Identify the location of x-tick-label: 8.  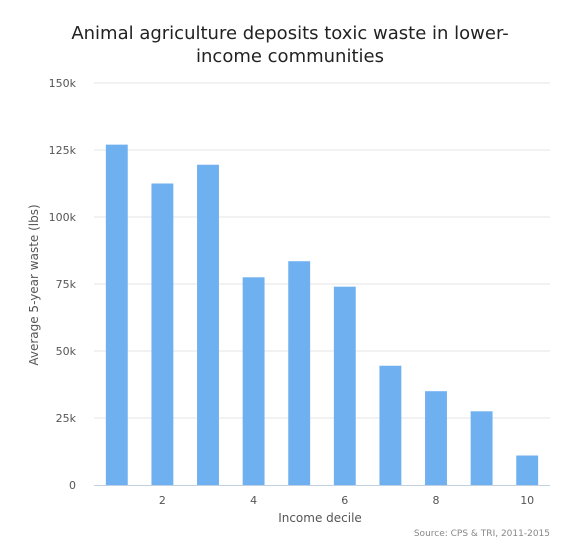
(436, 500).